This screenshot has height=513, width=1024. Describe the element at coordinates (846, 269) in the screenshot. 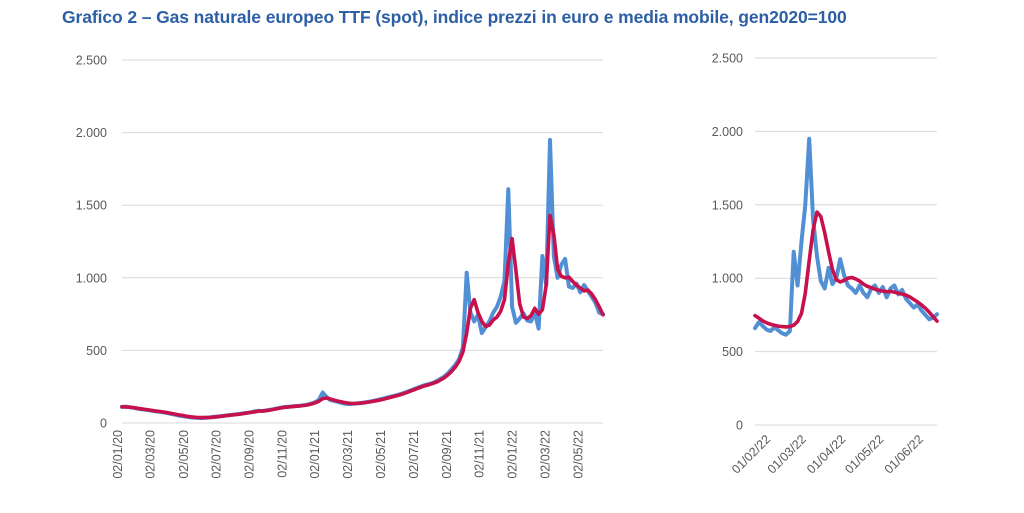

I see `media-mobile-line` at that location.